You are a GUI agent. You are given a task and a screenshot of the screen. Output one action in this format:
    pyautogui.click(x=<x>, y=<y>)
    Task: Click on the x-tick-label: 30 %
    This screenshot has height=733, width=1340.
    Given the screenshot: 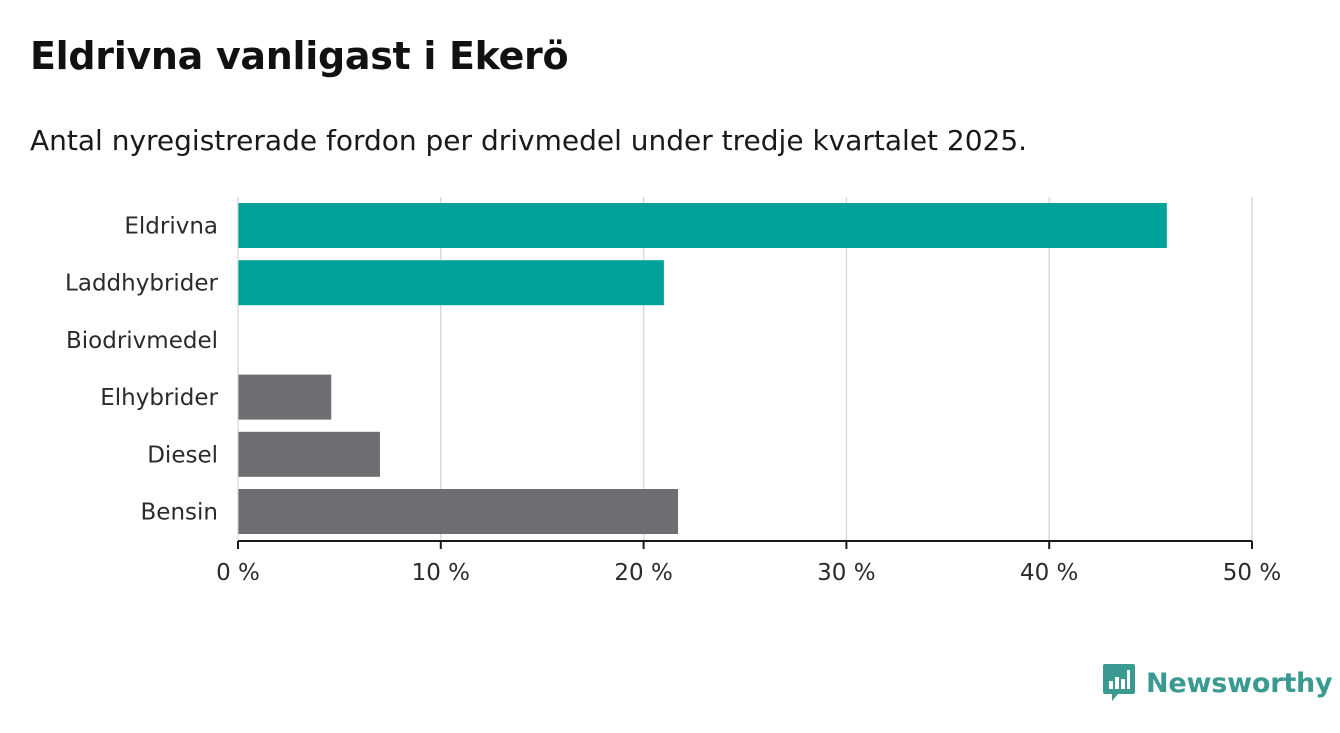 What is the action you would take?
    pyautogui.click(x=846, y=573)
    